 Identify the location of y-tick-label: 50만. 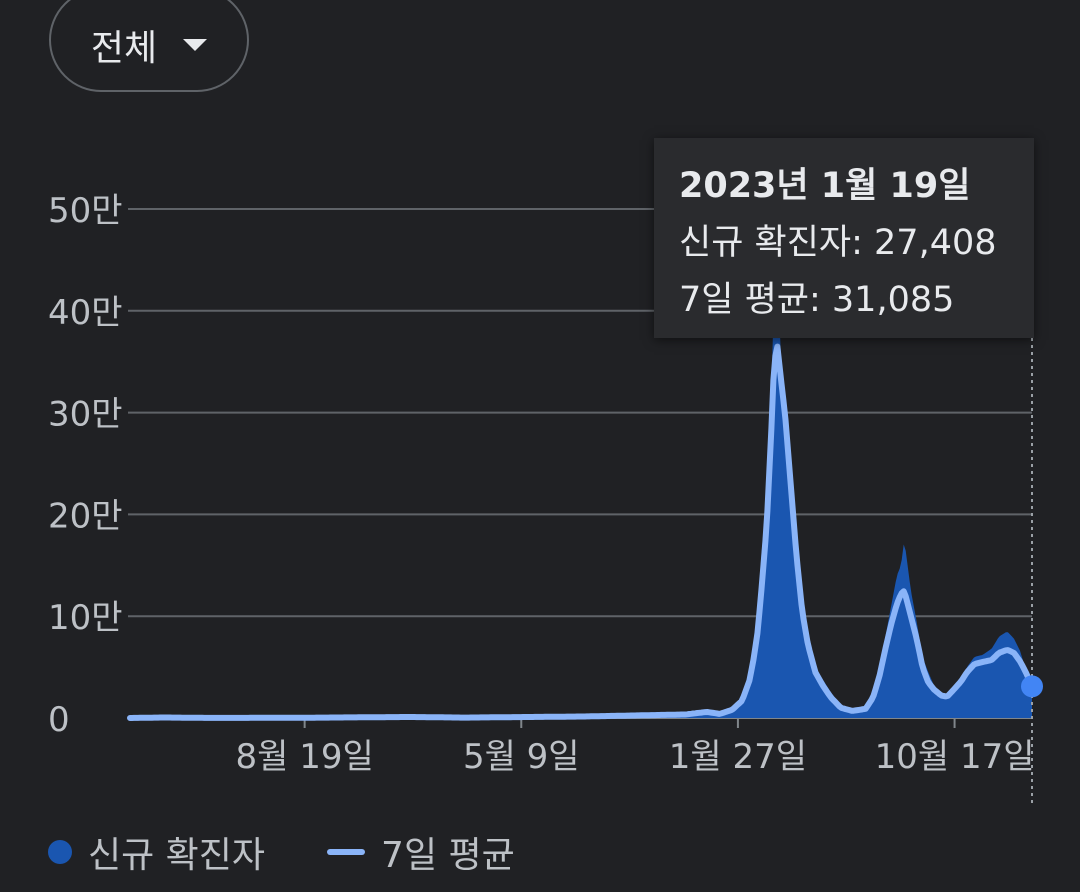
(85, 211).